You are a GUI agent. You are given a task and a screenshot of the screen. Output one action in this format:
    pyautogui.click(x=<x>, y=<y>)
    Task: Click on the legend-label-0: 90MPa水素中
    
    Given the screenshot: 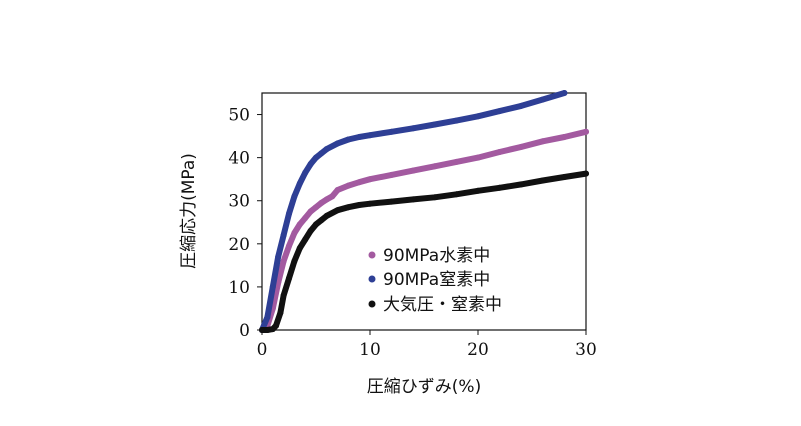 What is the action you would take?
    pyautogui.click(x=436, y=256)
    